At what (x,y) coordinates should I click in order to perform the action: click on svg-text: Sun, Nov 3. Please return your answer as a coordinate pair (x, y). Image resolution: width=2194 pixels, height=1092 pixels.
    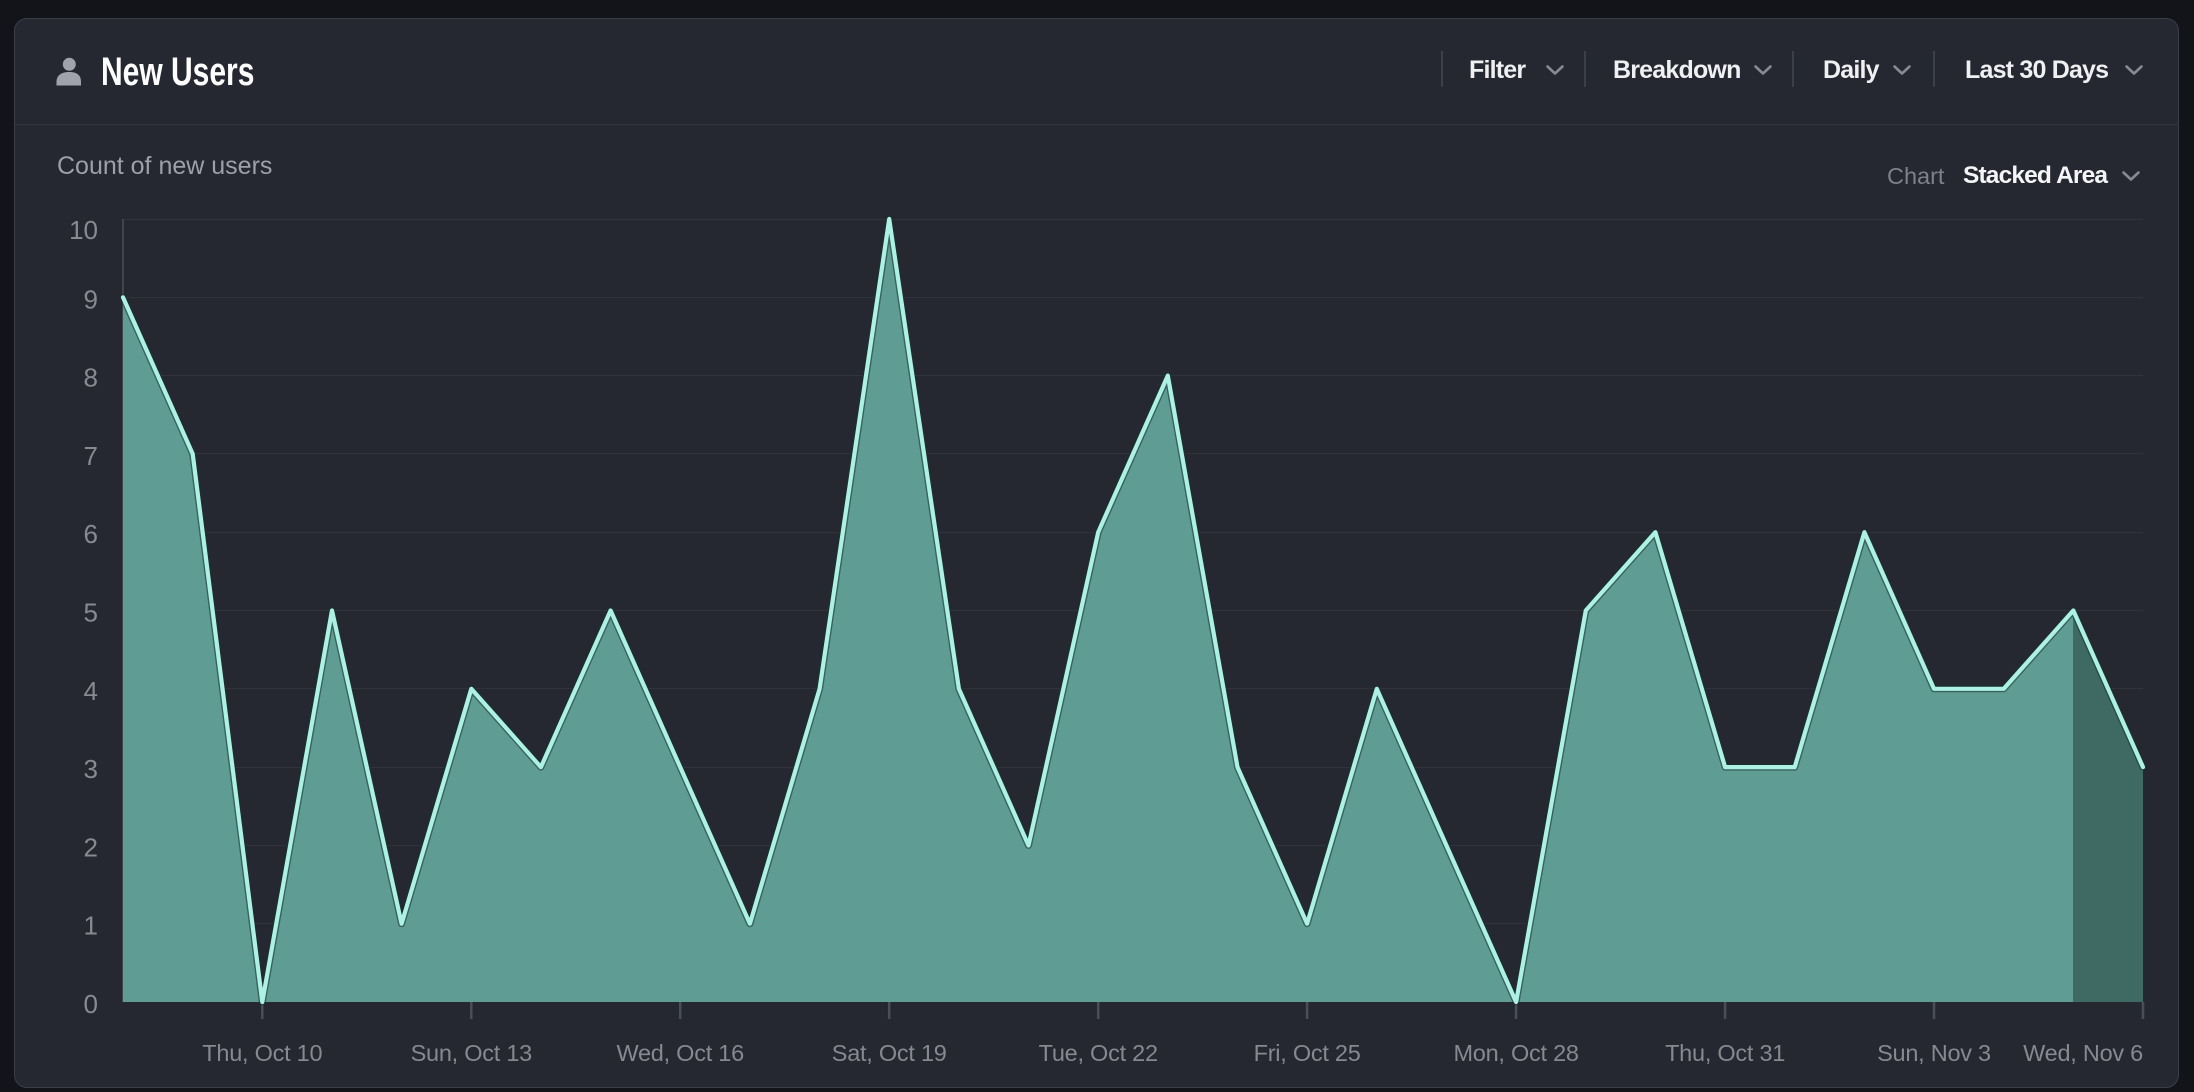
    Looking at the image, I should click on (1934, 1053).